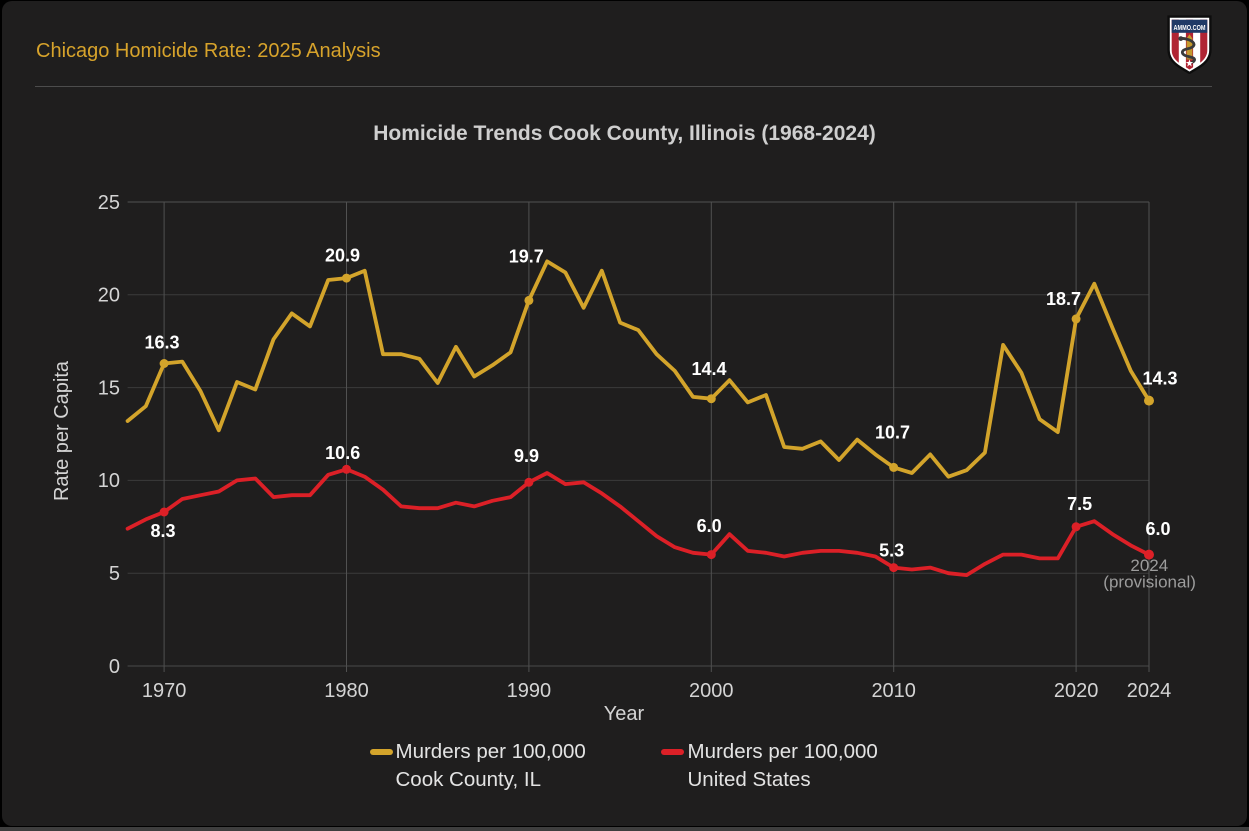 Image resolution: width=1249 pixels, height=831 pixels. I want to click on svg-text: 18.7, so click(1063, 299).